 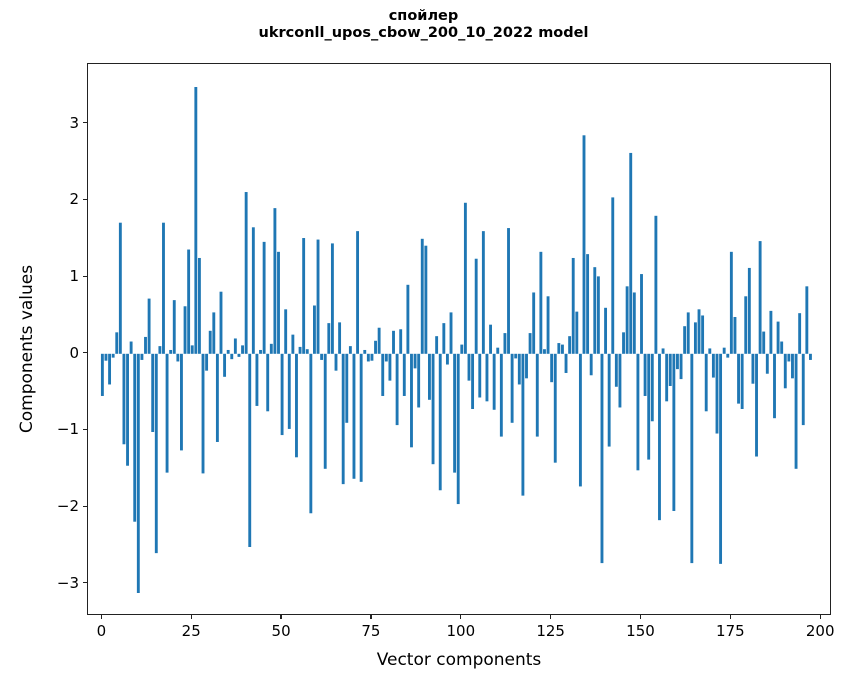 I want to click on x-tick-label: 125, so click(x=550, y=631).